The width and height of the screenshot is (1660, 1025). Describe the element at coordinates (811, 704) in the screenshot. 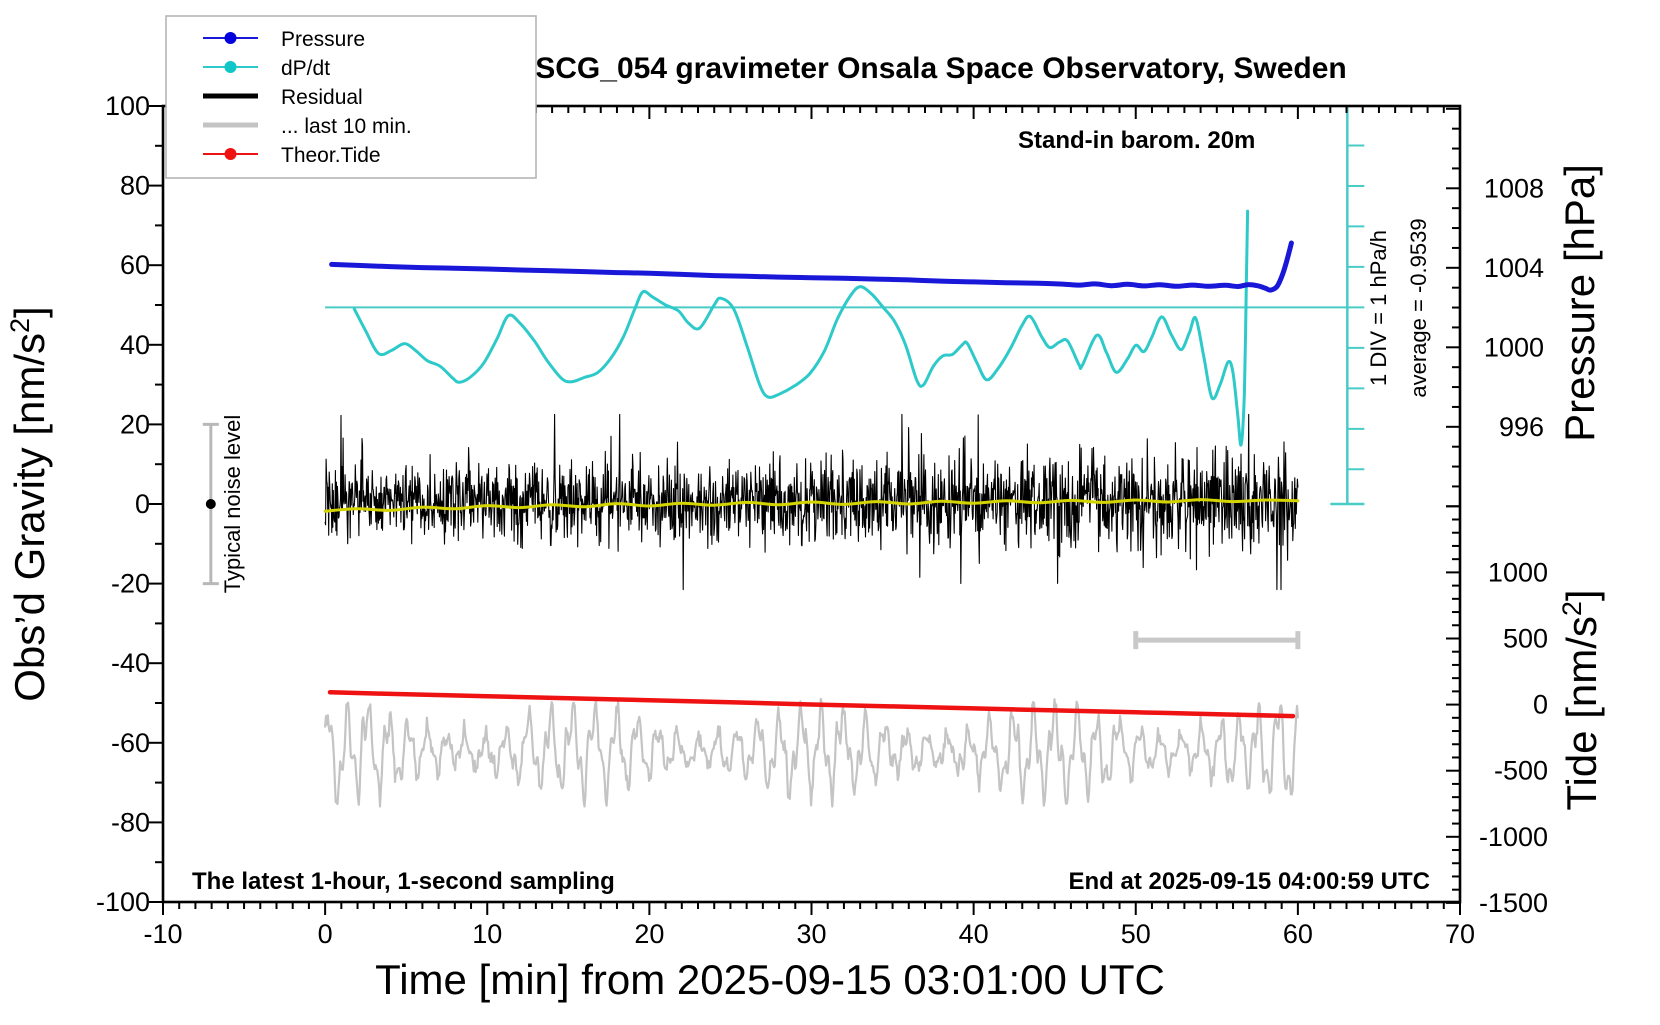

I see `series-theor-tide` at that location.